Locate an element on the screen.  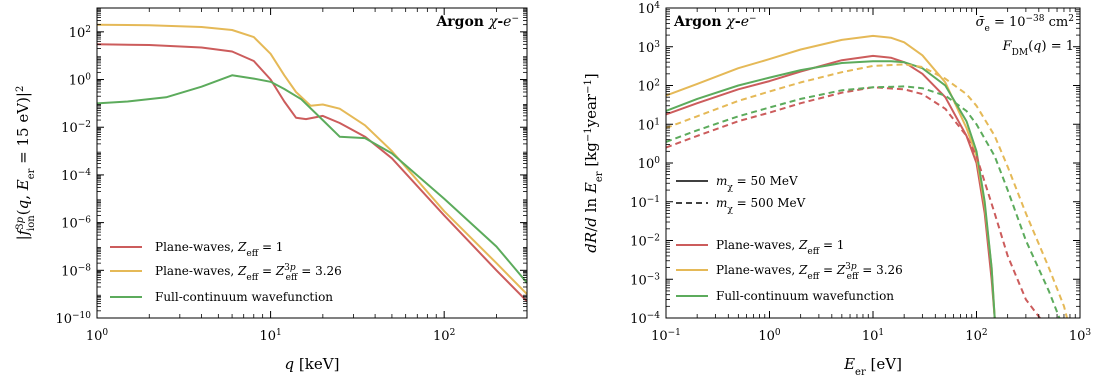
right-y-tick-label: 10³ is located at coordinates (649, 48).